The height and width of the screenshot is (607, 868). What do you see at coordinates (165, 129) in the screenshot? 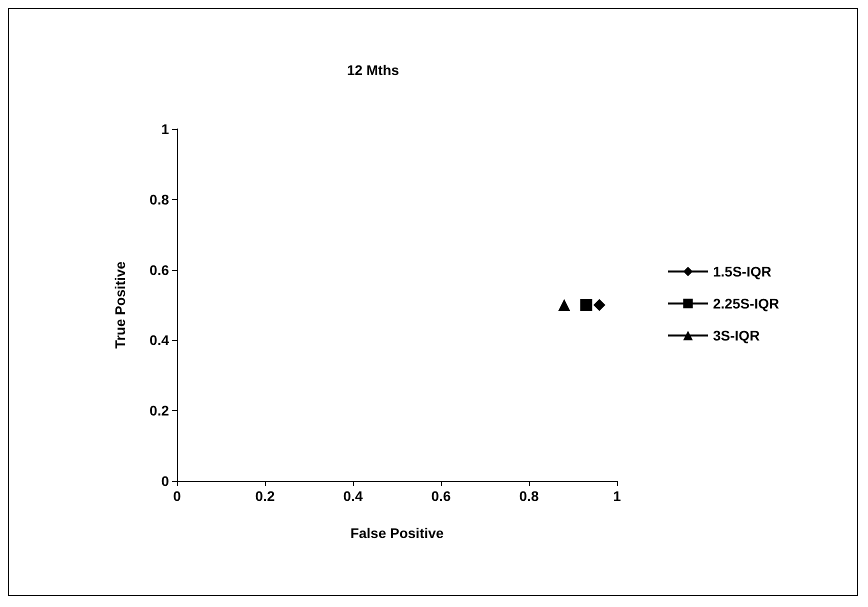
I see `y-tick-label: 1` at bounding box center [165, 129].